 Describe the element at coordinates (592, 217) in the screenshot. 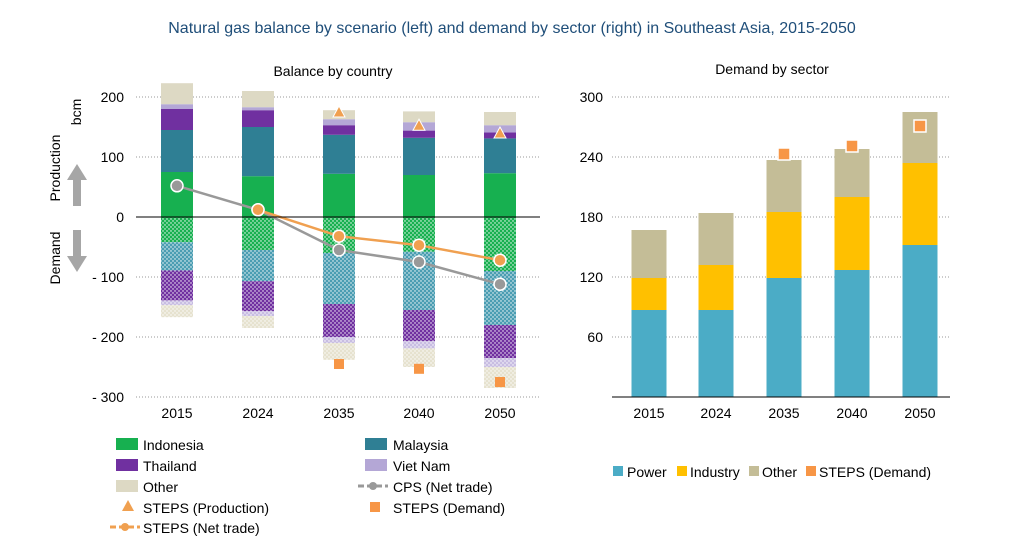

I see `right-y-tick-label: 180` at that location.